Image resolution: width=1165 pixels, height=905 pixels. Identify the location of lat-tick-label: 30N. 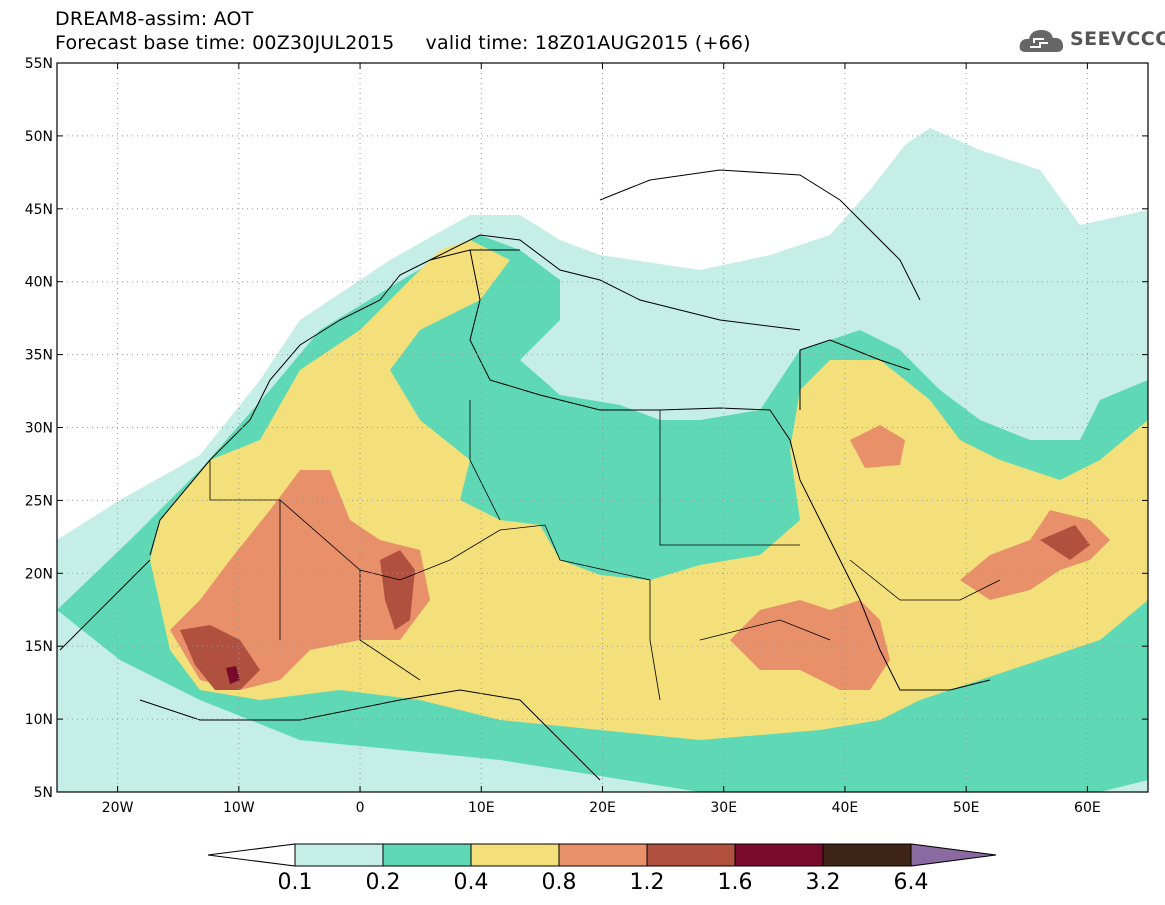
(39, 429).